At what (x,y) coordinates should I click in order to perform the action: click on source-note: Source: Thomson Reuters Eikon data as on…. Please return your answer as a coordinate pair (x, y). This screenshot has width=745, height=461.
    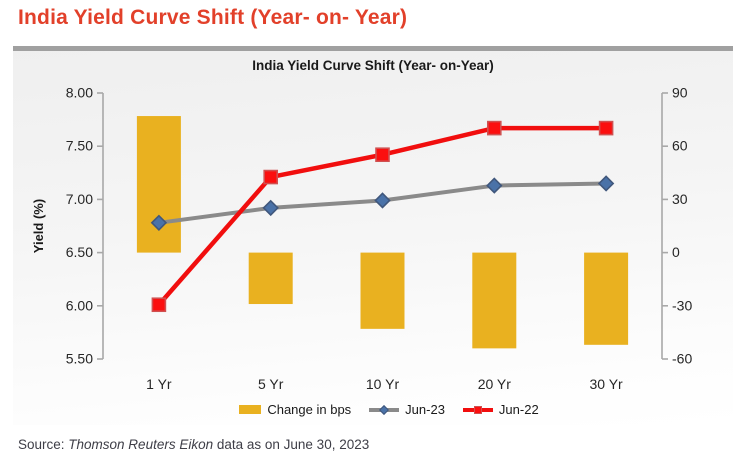
    Looking at the image, I should click on (193, 444).